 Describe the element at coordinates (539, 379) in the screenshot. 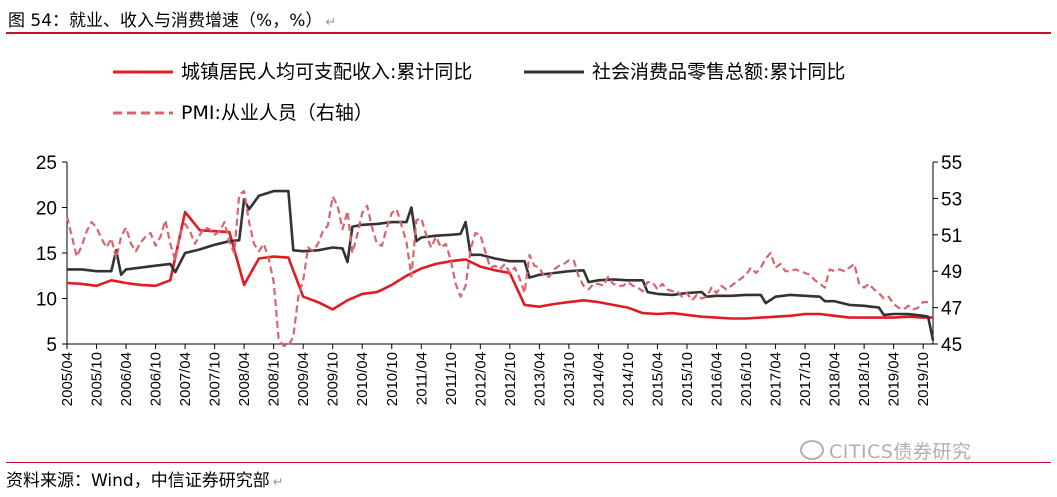

I see `x-tick-label: 2013/04` at that location.